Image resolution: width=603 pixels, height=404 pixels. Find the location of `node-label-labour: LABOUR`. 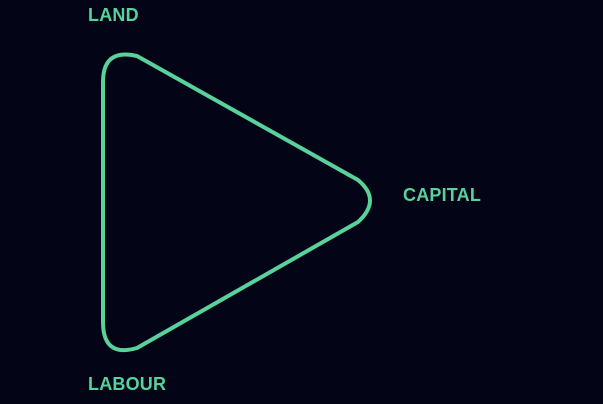

node-label-labour: LABOUR is located at coordinates (127, 384).